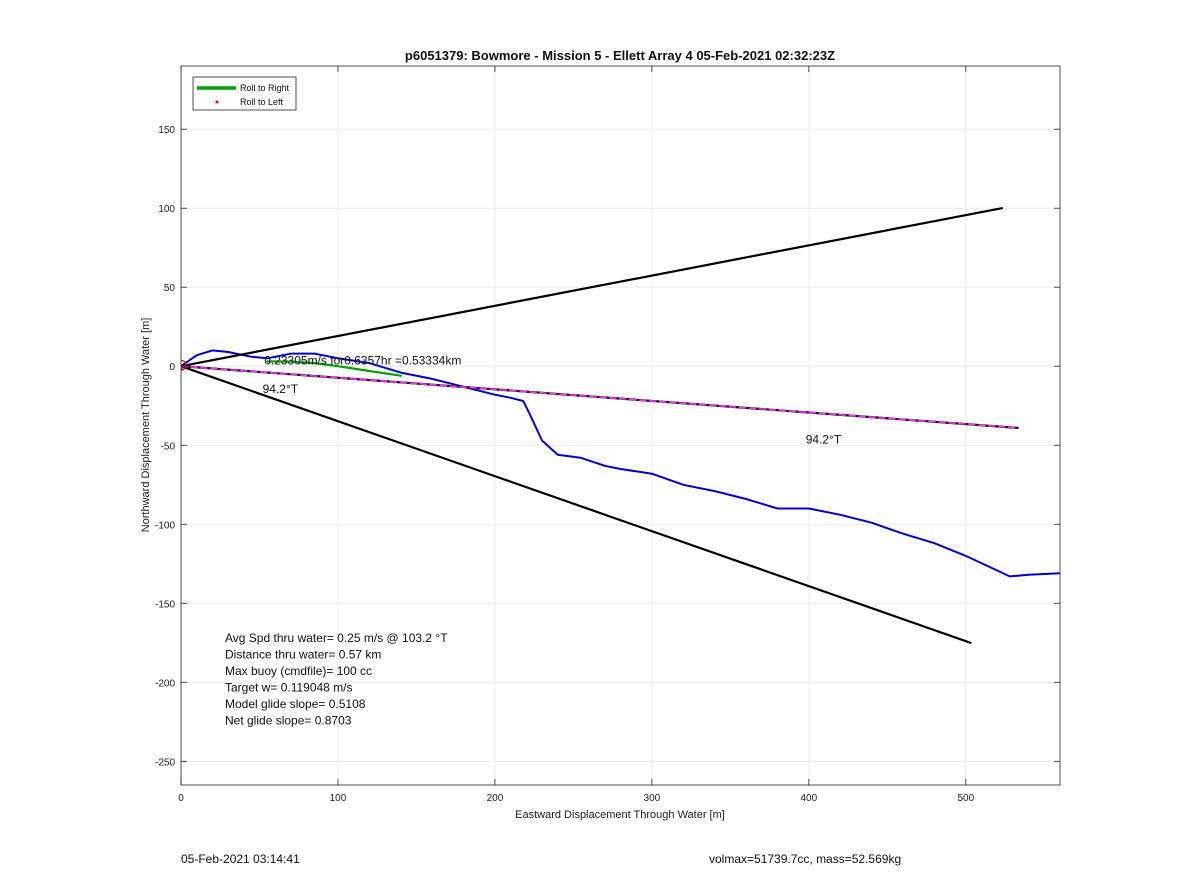 This screenshot has height=885, width=1200. Describe the element at coordinates (289, 688) in the screenshot. I see `stats-line: Target w= 0.119048 m/s` at that location.